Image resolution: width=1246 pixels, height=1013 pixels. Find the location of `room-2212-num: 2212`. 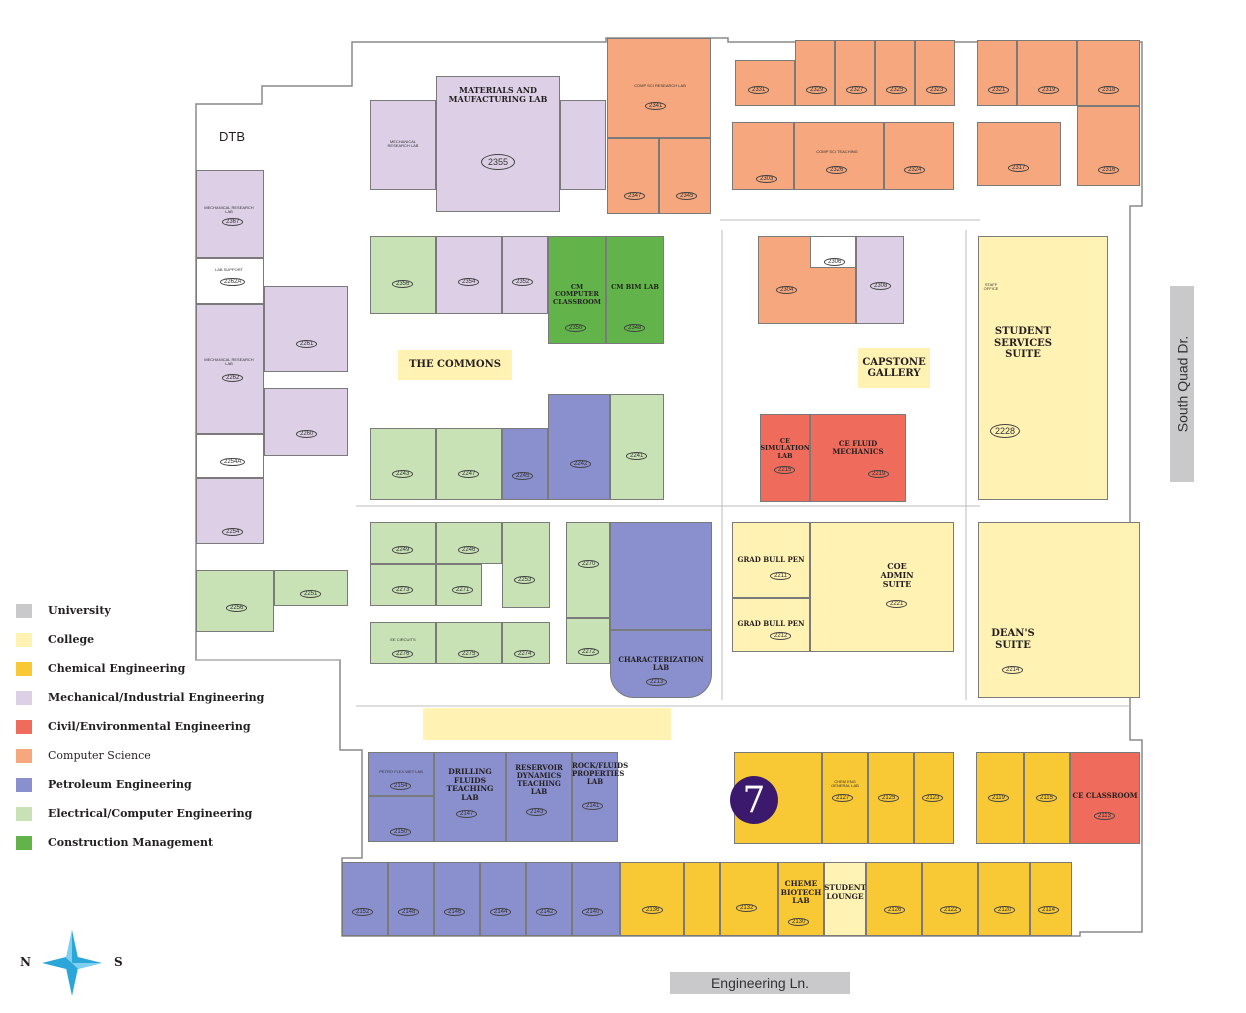

room-2212-num: 2212 is located at coordinates (781, 636).